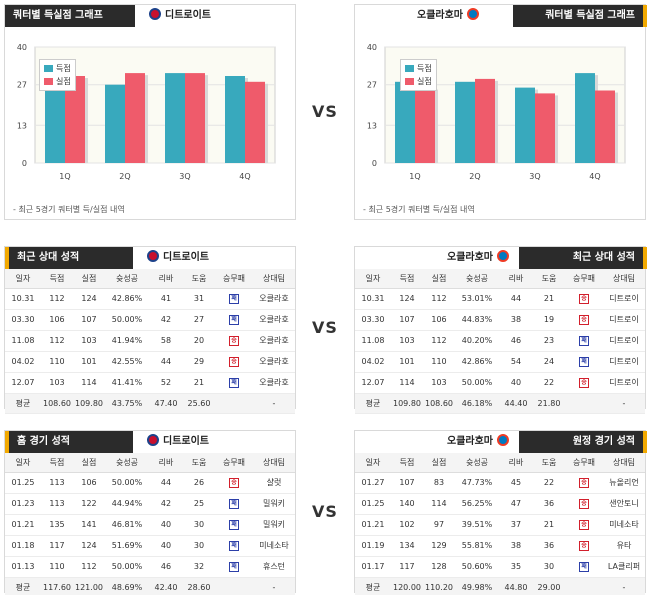  Describe the element at coordinates (22, 47) in the screenshot. I see `y-tick-label: 40` at that location.